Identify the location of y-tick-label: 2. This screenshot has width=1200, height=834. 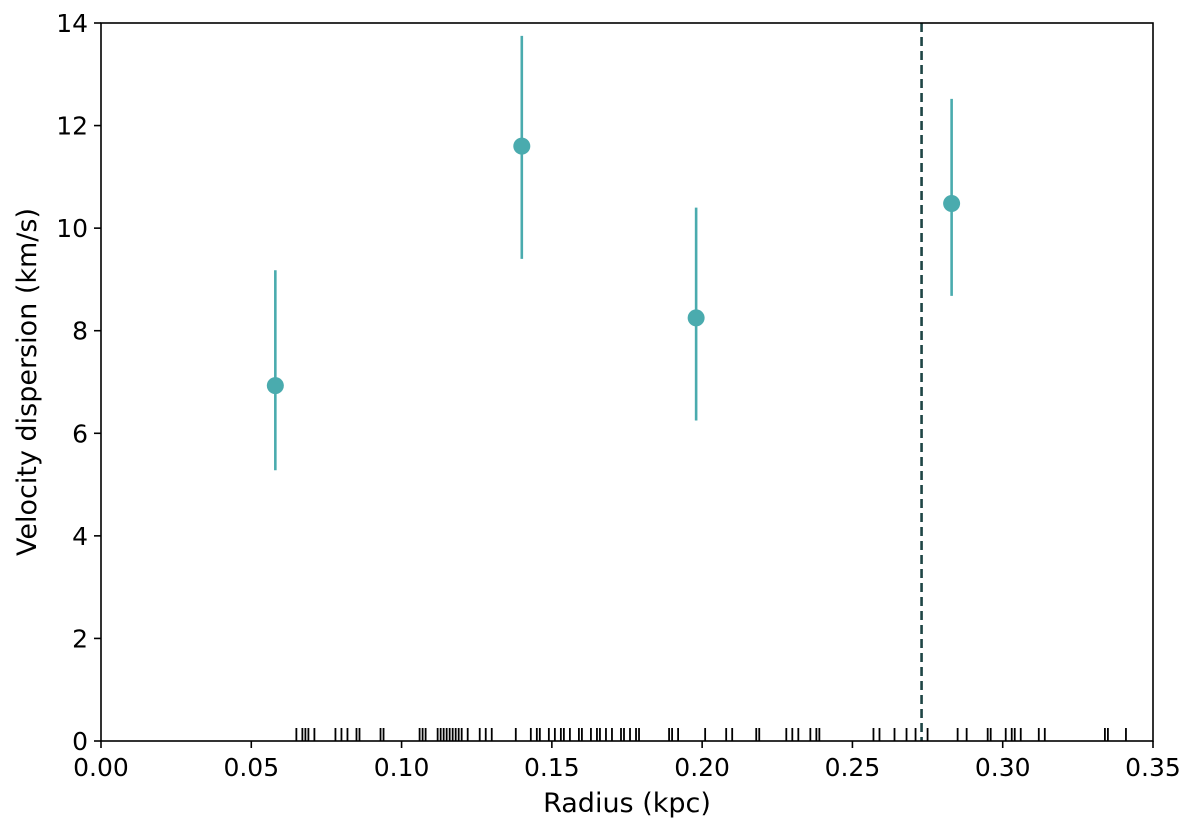
(80, 638).